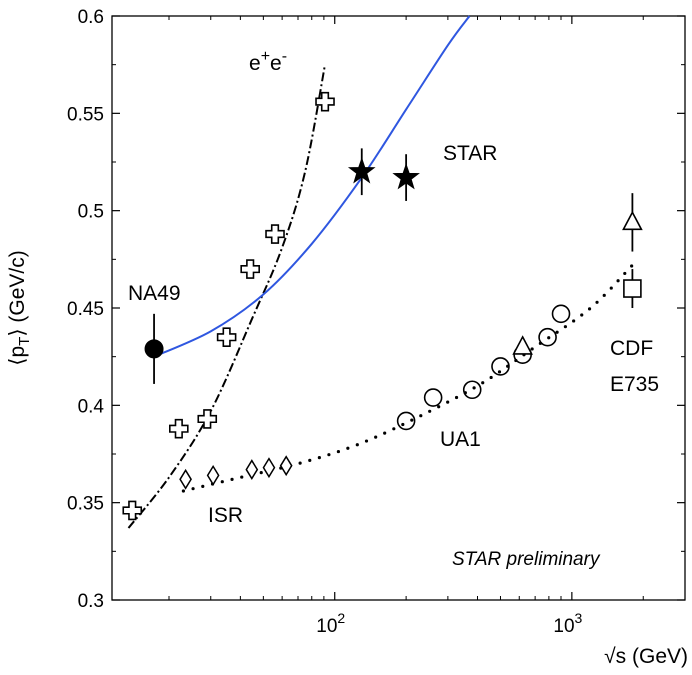 The height and width of the screenshot is (675, 692). I want to click on annotation-isr: ISR, so click(225, 515).